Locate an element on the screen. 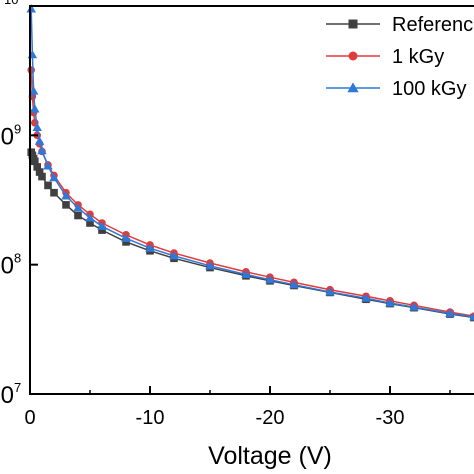 This screenshot has width=474, height=474. x-axis: 0 -10 -20 -30 is located at coordinates (237, 407).